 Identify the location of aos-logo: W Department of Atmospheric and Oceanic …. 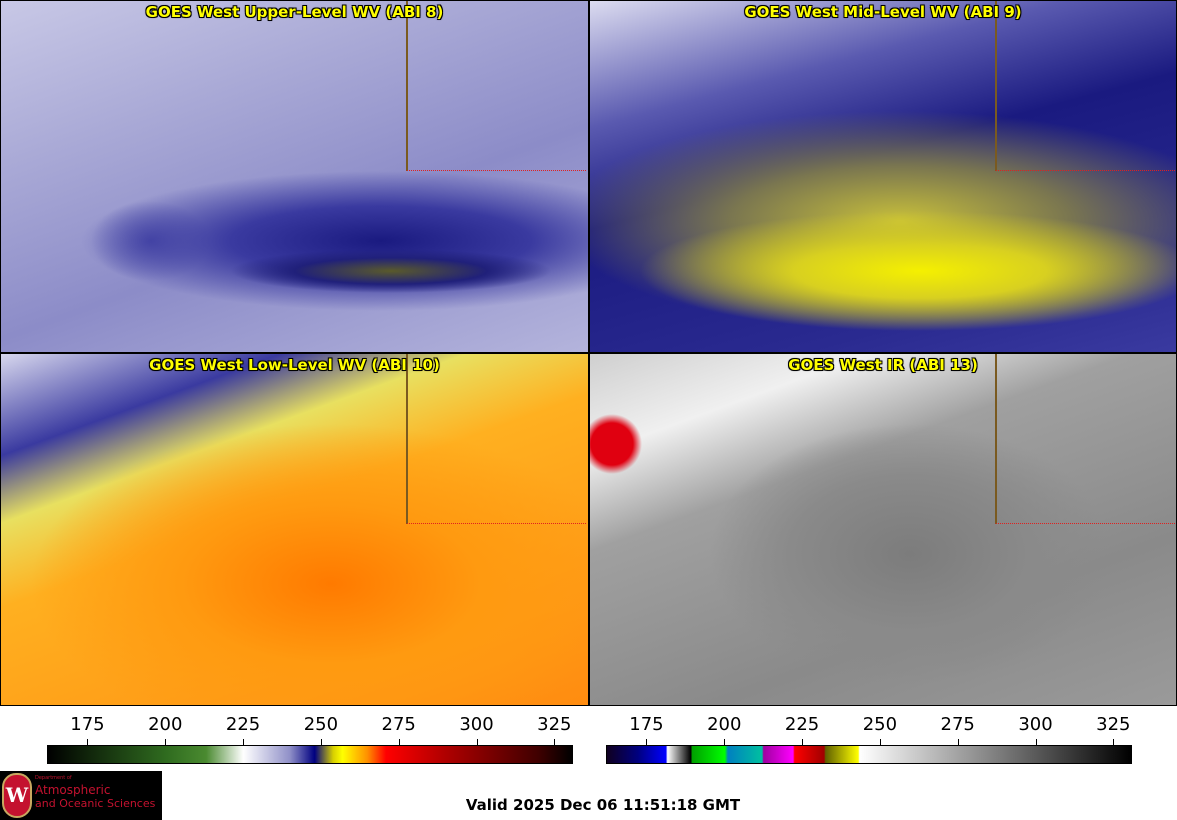
(81, 795).